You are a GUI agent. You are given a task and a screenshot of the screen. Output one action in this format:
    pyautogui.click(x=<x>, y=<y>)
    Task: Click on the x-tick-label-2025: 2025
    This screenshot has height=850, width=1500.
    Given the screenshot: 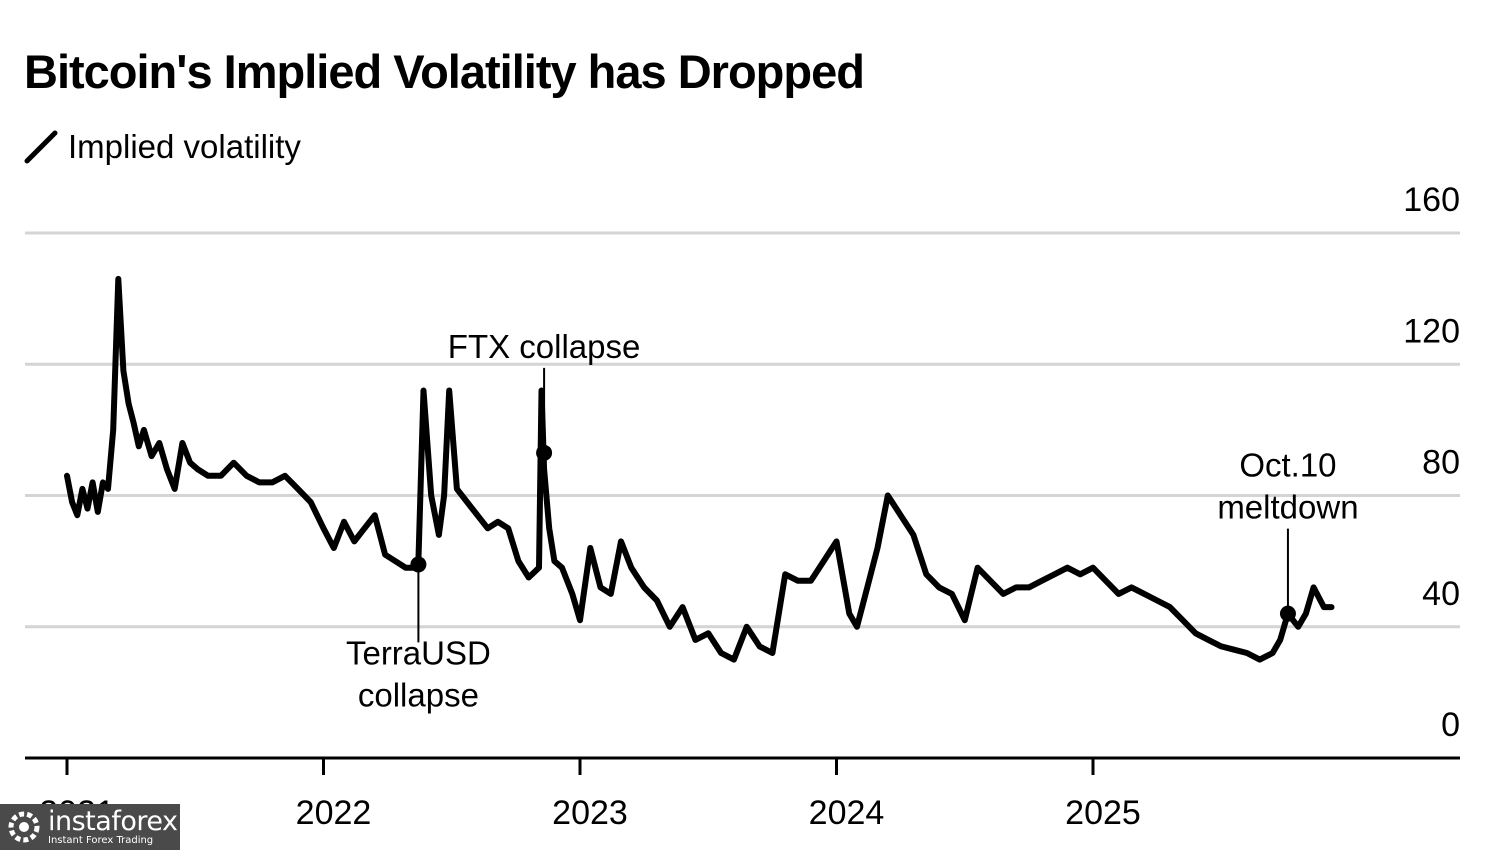 What is the action you would take?
    pyautogui.click(x=1103, y=813)
    